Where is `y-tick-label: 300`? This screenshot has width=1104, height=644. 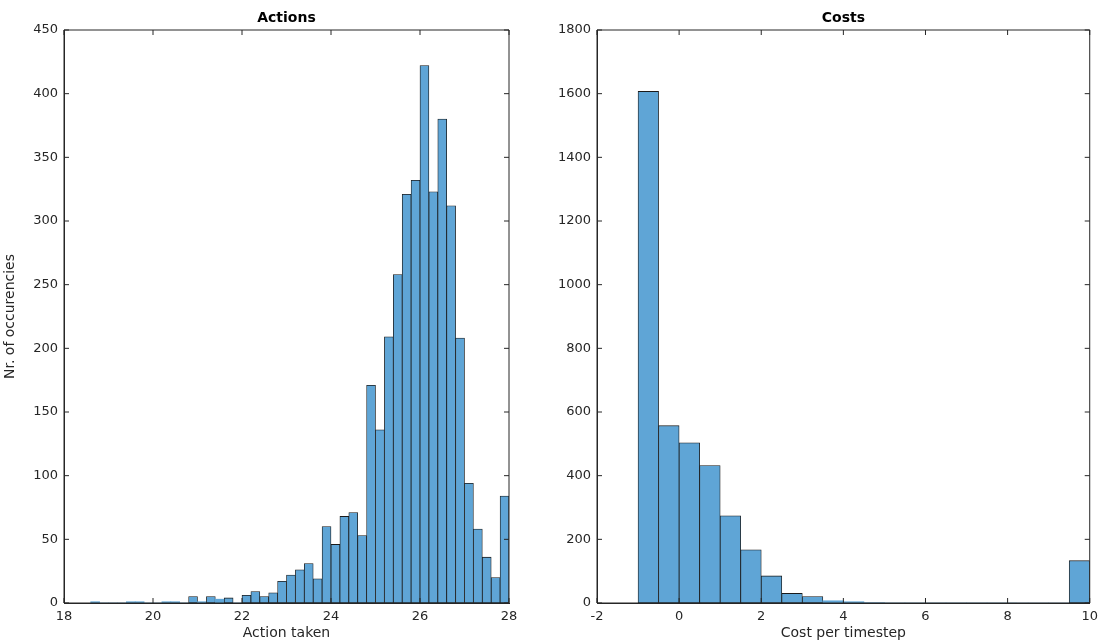
y-tick-label: 300 is located at coordinates (45, 220).